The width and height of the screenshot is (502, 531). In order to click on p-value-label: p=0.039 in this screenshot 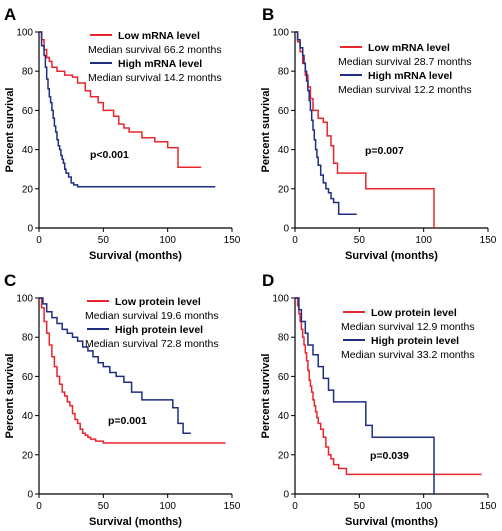, I will do `click(389, 456)`.